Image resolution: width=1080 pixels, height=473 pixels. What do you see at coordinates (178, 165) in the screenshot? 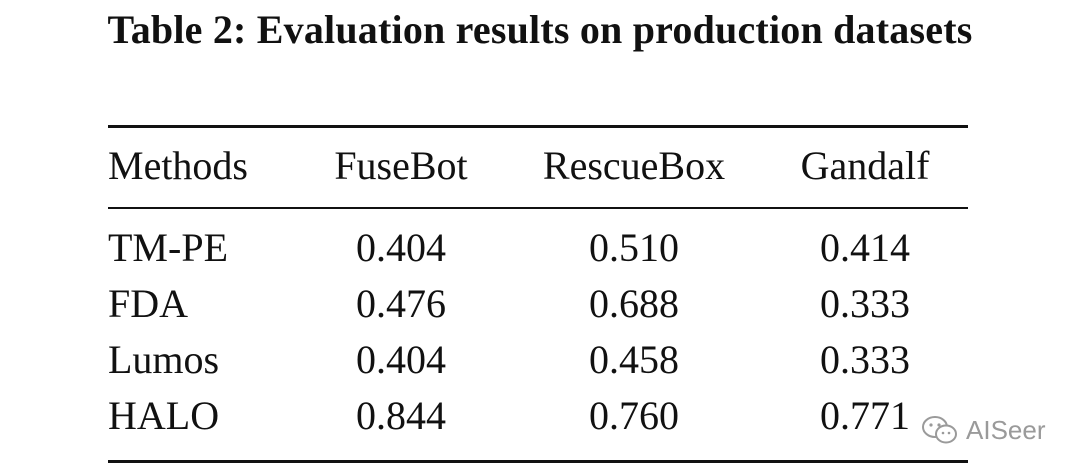
I see `column-header: Methods` at bounding box center [178, 165].